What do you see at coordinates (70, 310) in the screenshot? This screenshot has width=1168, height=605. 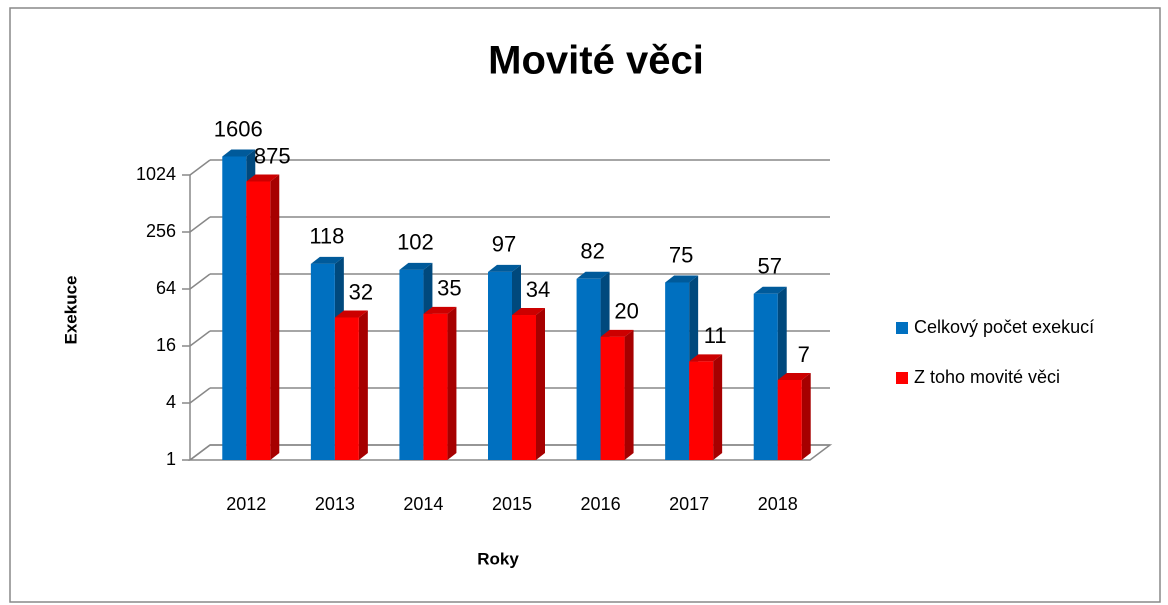 I see `y-axis-title: Exekuce` at bounding box center [70, 310].